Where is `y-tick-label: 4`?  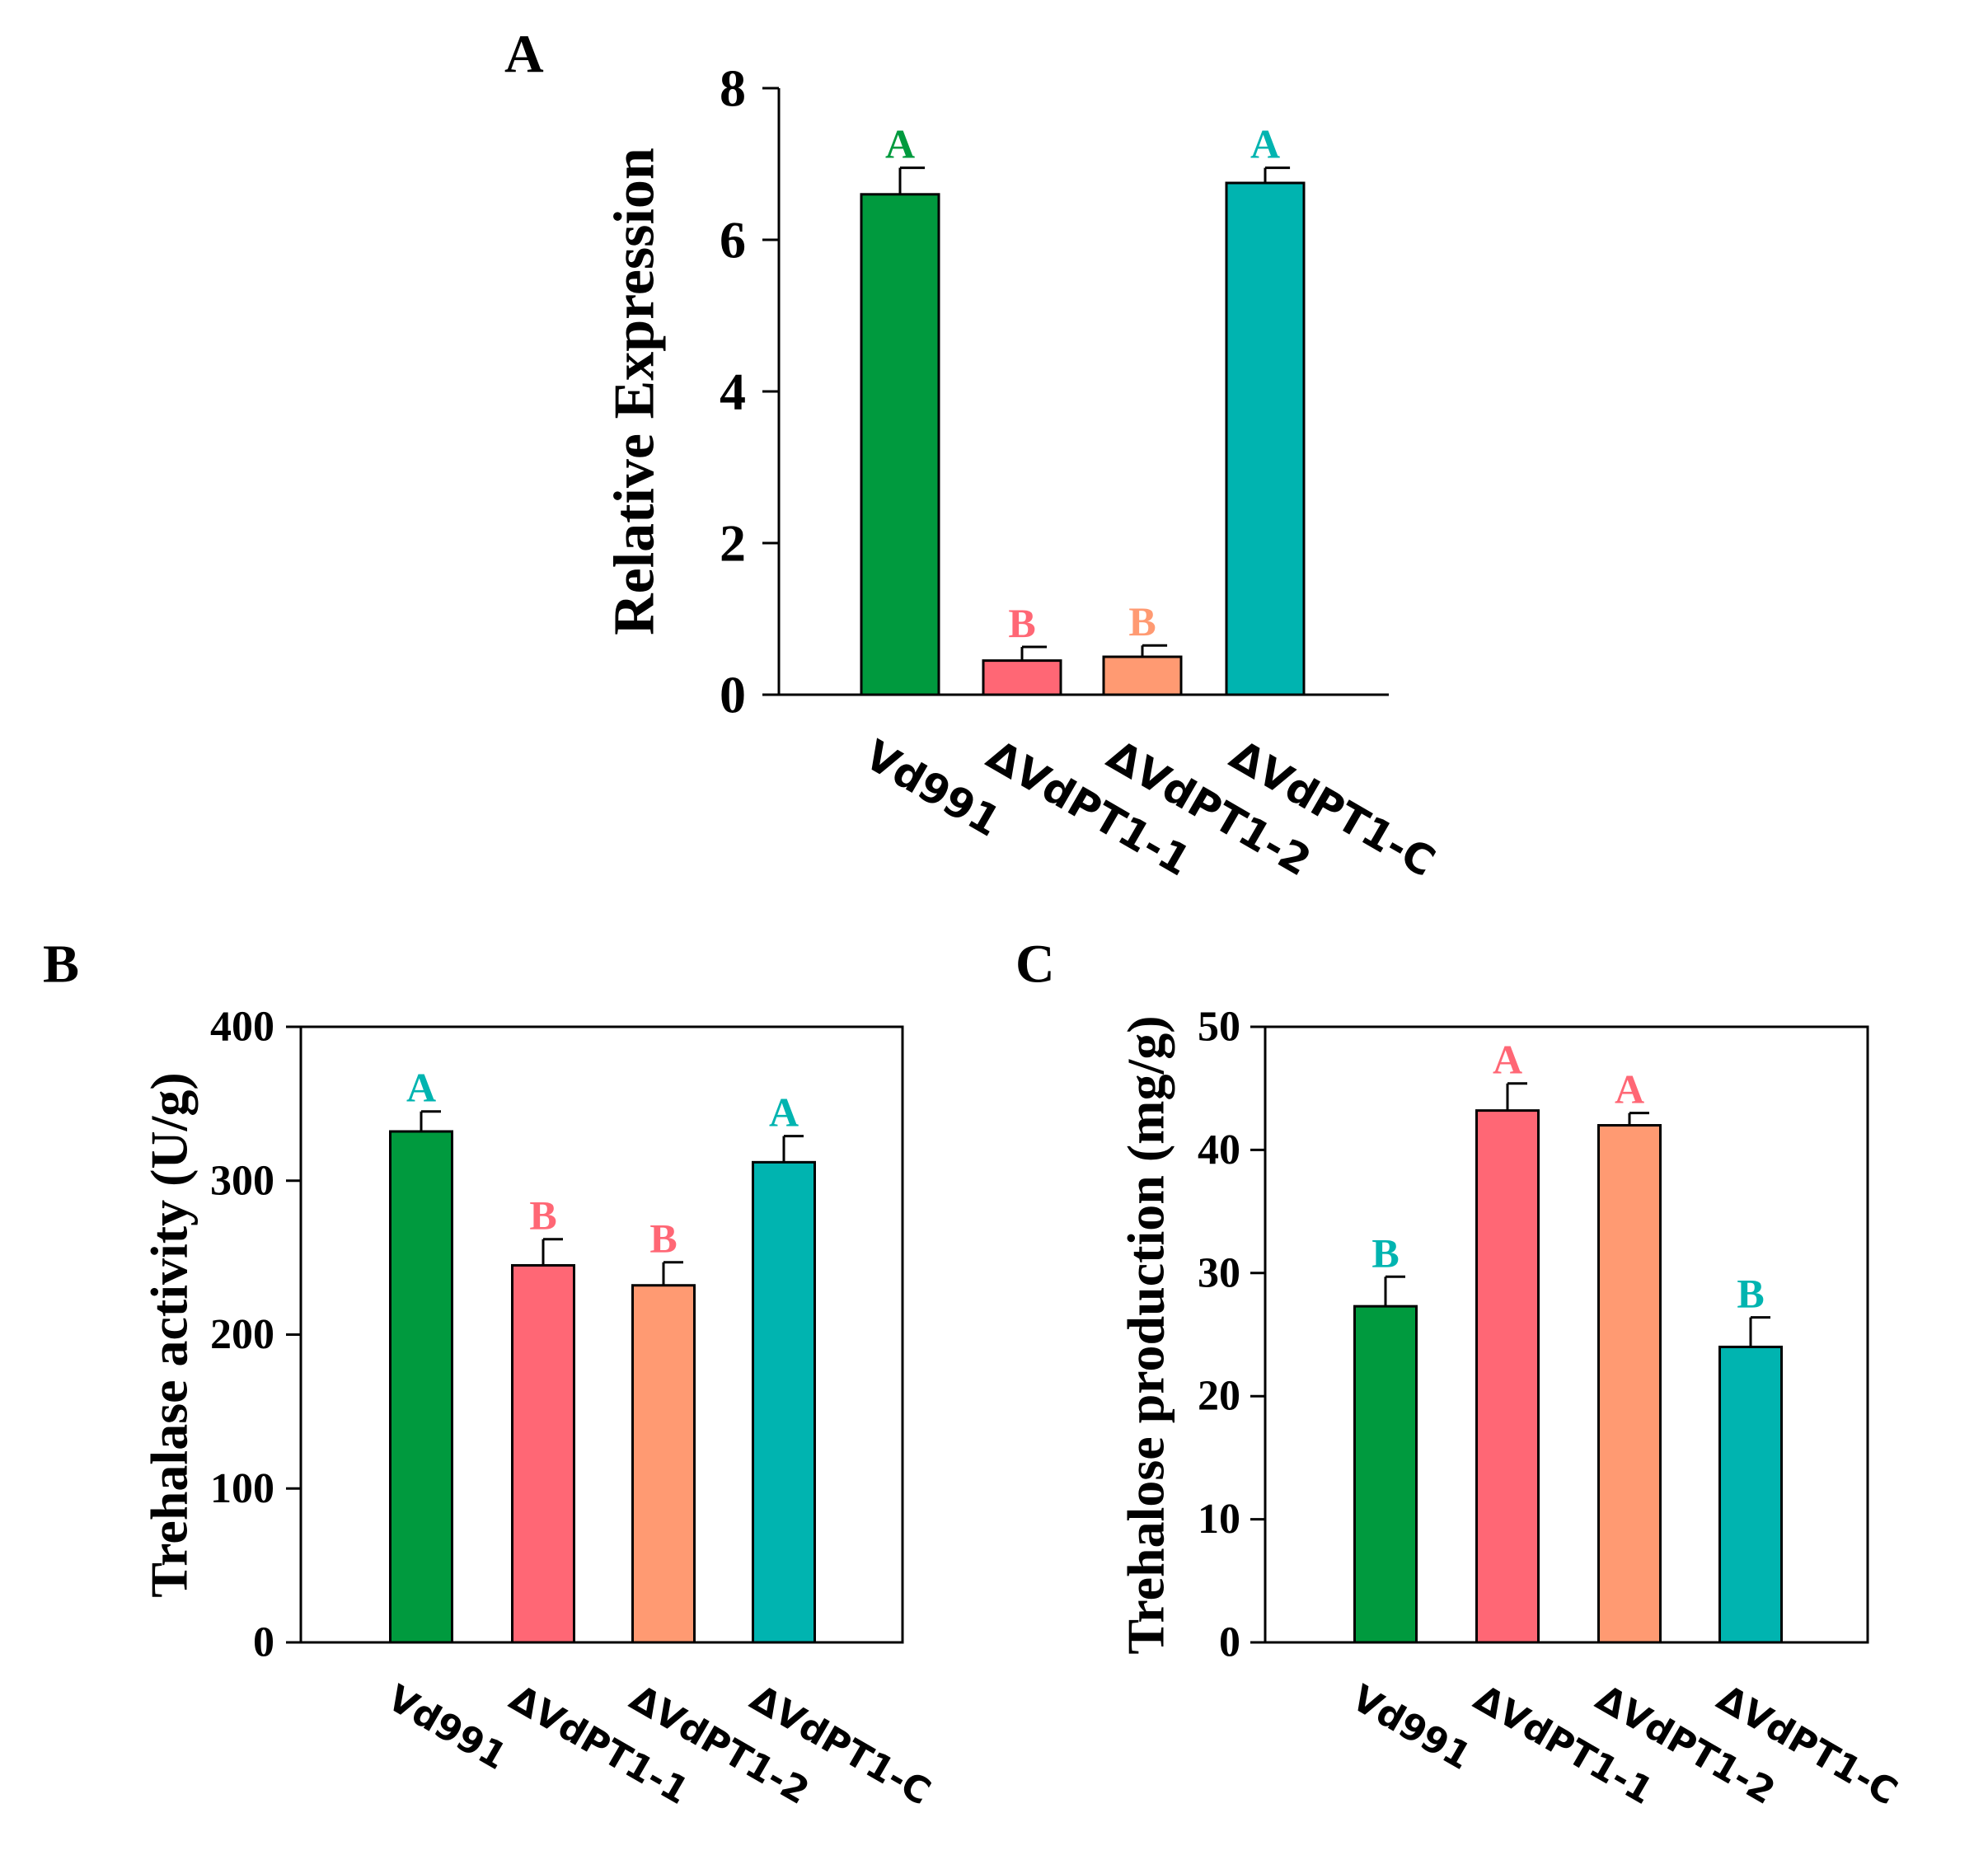 y-tick-label: 4 is located at coordinates (733, 392).